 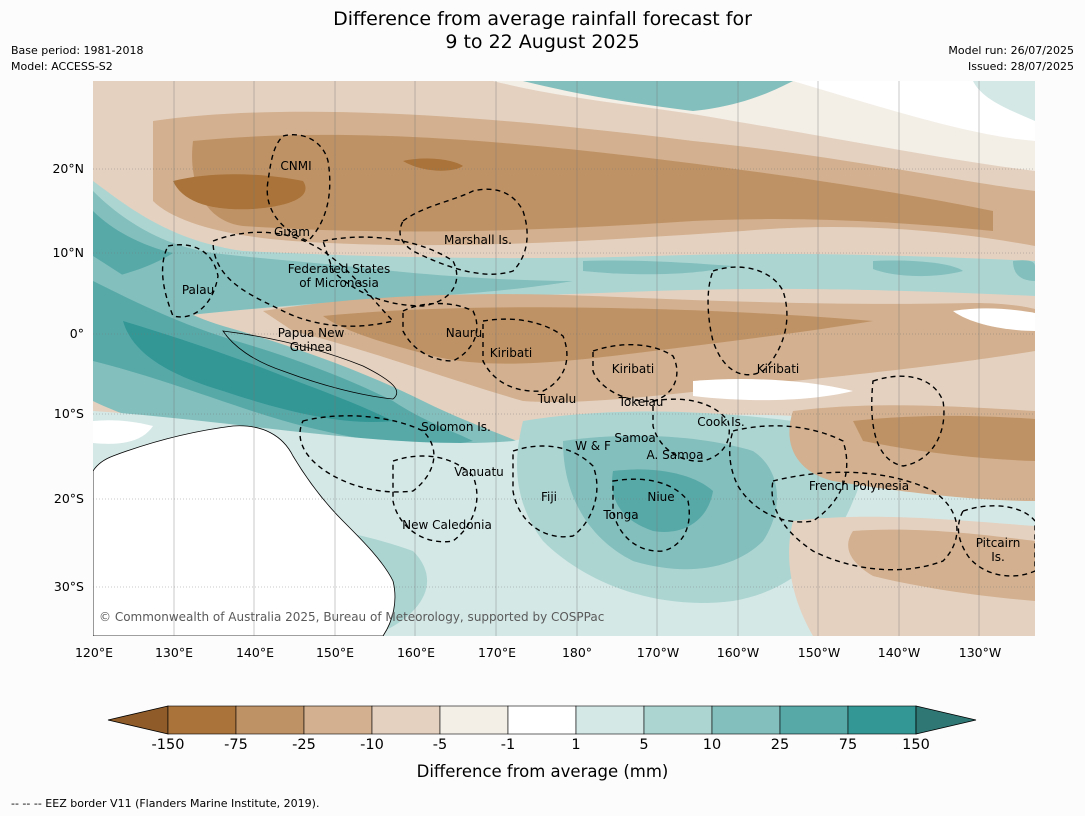 I want to click on colorbar-tick-label: -5, so click(x=440, y=745).